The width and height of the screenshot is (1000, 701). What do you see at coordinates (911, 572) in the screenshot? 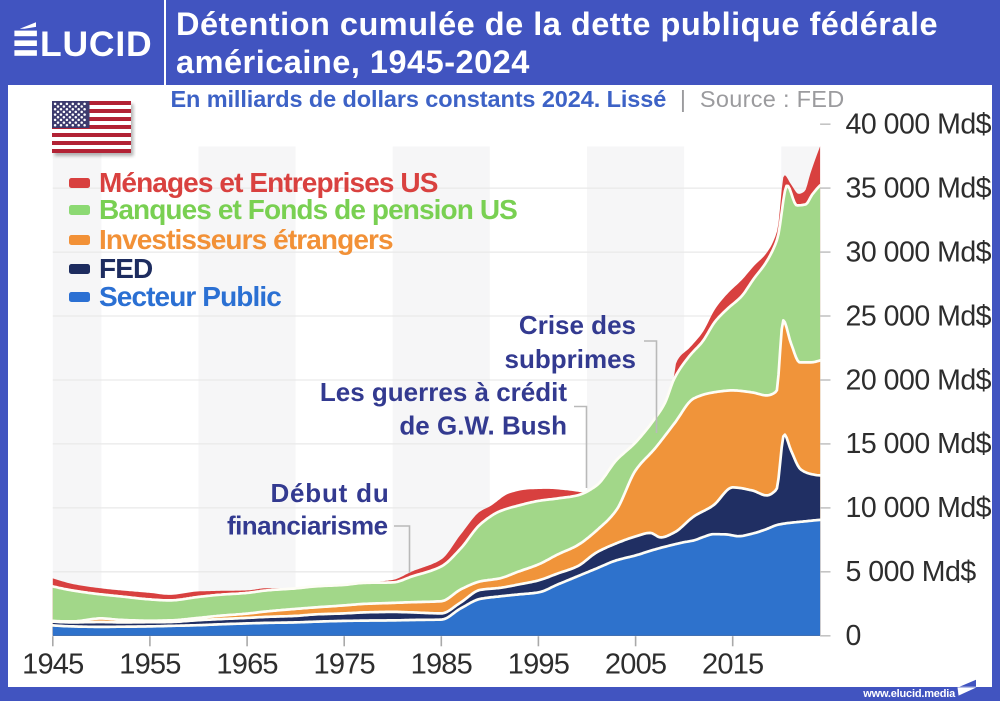
I see `svg-text: 5 000 Md$` at bounding box center [911, 572].